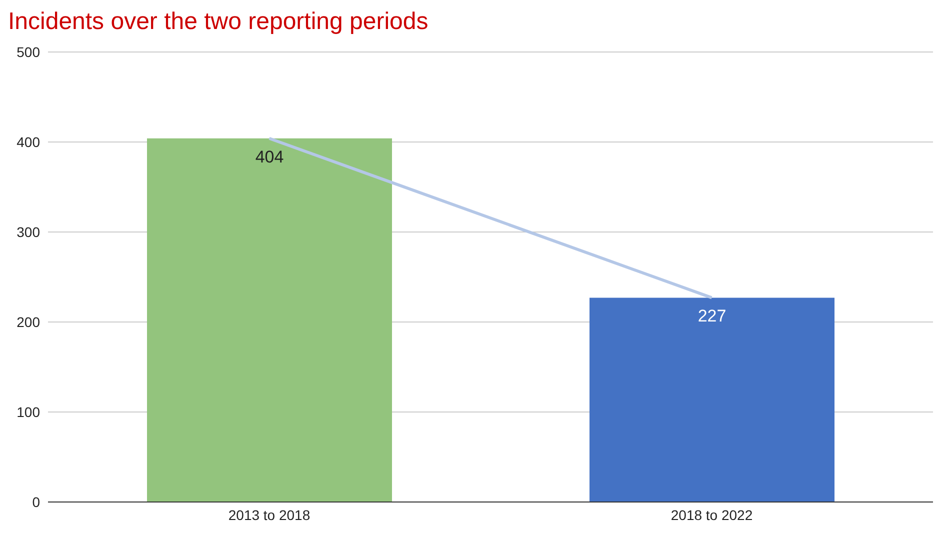  Describe the element at coordinates (36, 502) in the screenshot. I see `y-tick-label: 0` at that location.